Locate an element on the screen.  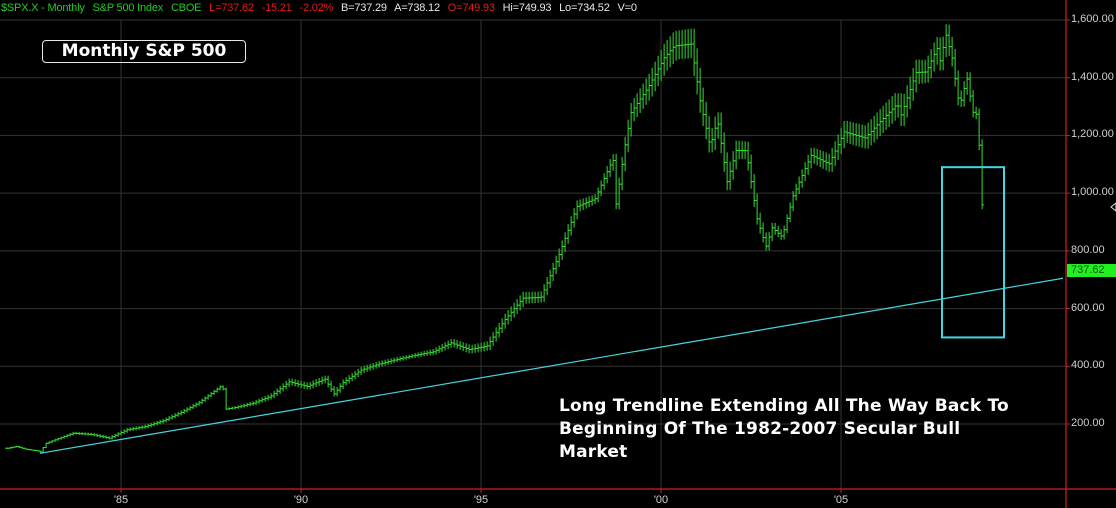
last-price: L=737.62 is located at coordinates (231, 8).